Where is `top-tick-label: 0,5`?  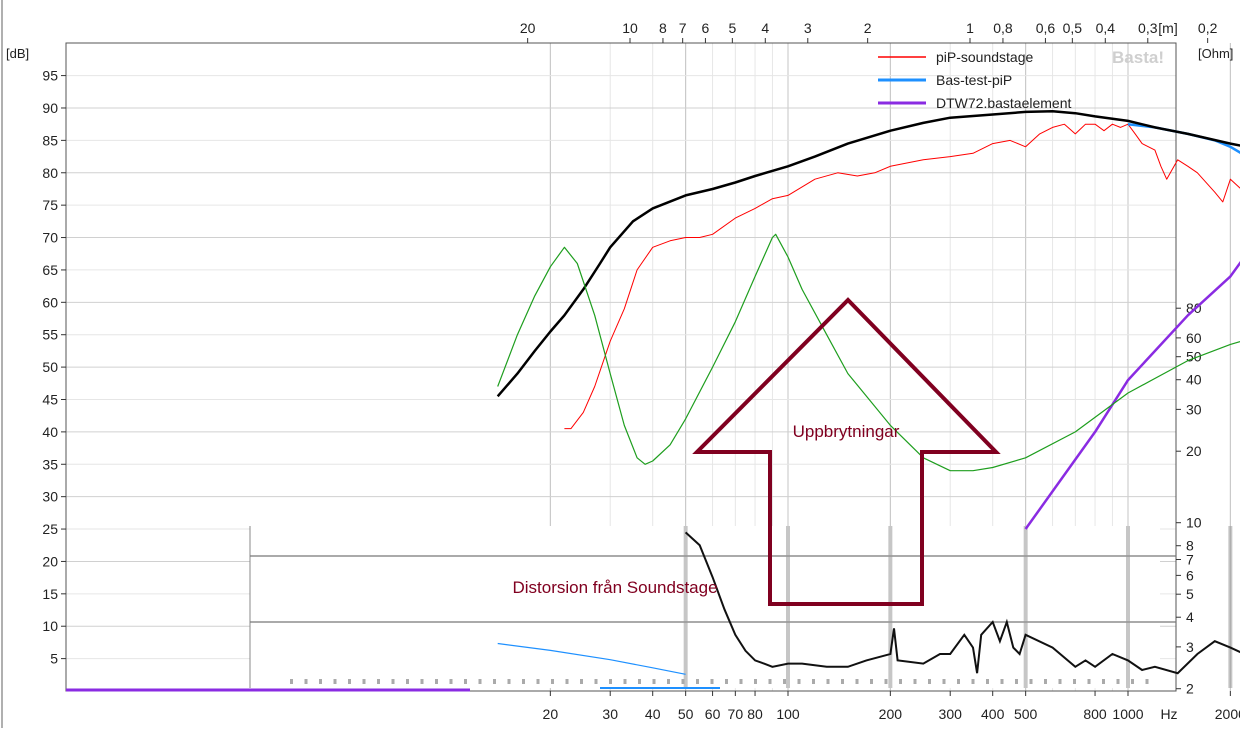 top-tick-label: 0,5 is located at coordinates (1073, 28).